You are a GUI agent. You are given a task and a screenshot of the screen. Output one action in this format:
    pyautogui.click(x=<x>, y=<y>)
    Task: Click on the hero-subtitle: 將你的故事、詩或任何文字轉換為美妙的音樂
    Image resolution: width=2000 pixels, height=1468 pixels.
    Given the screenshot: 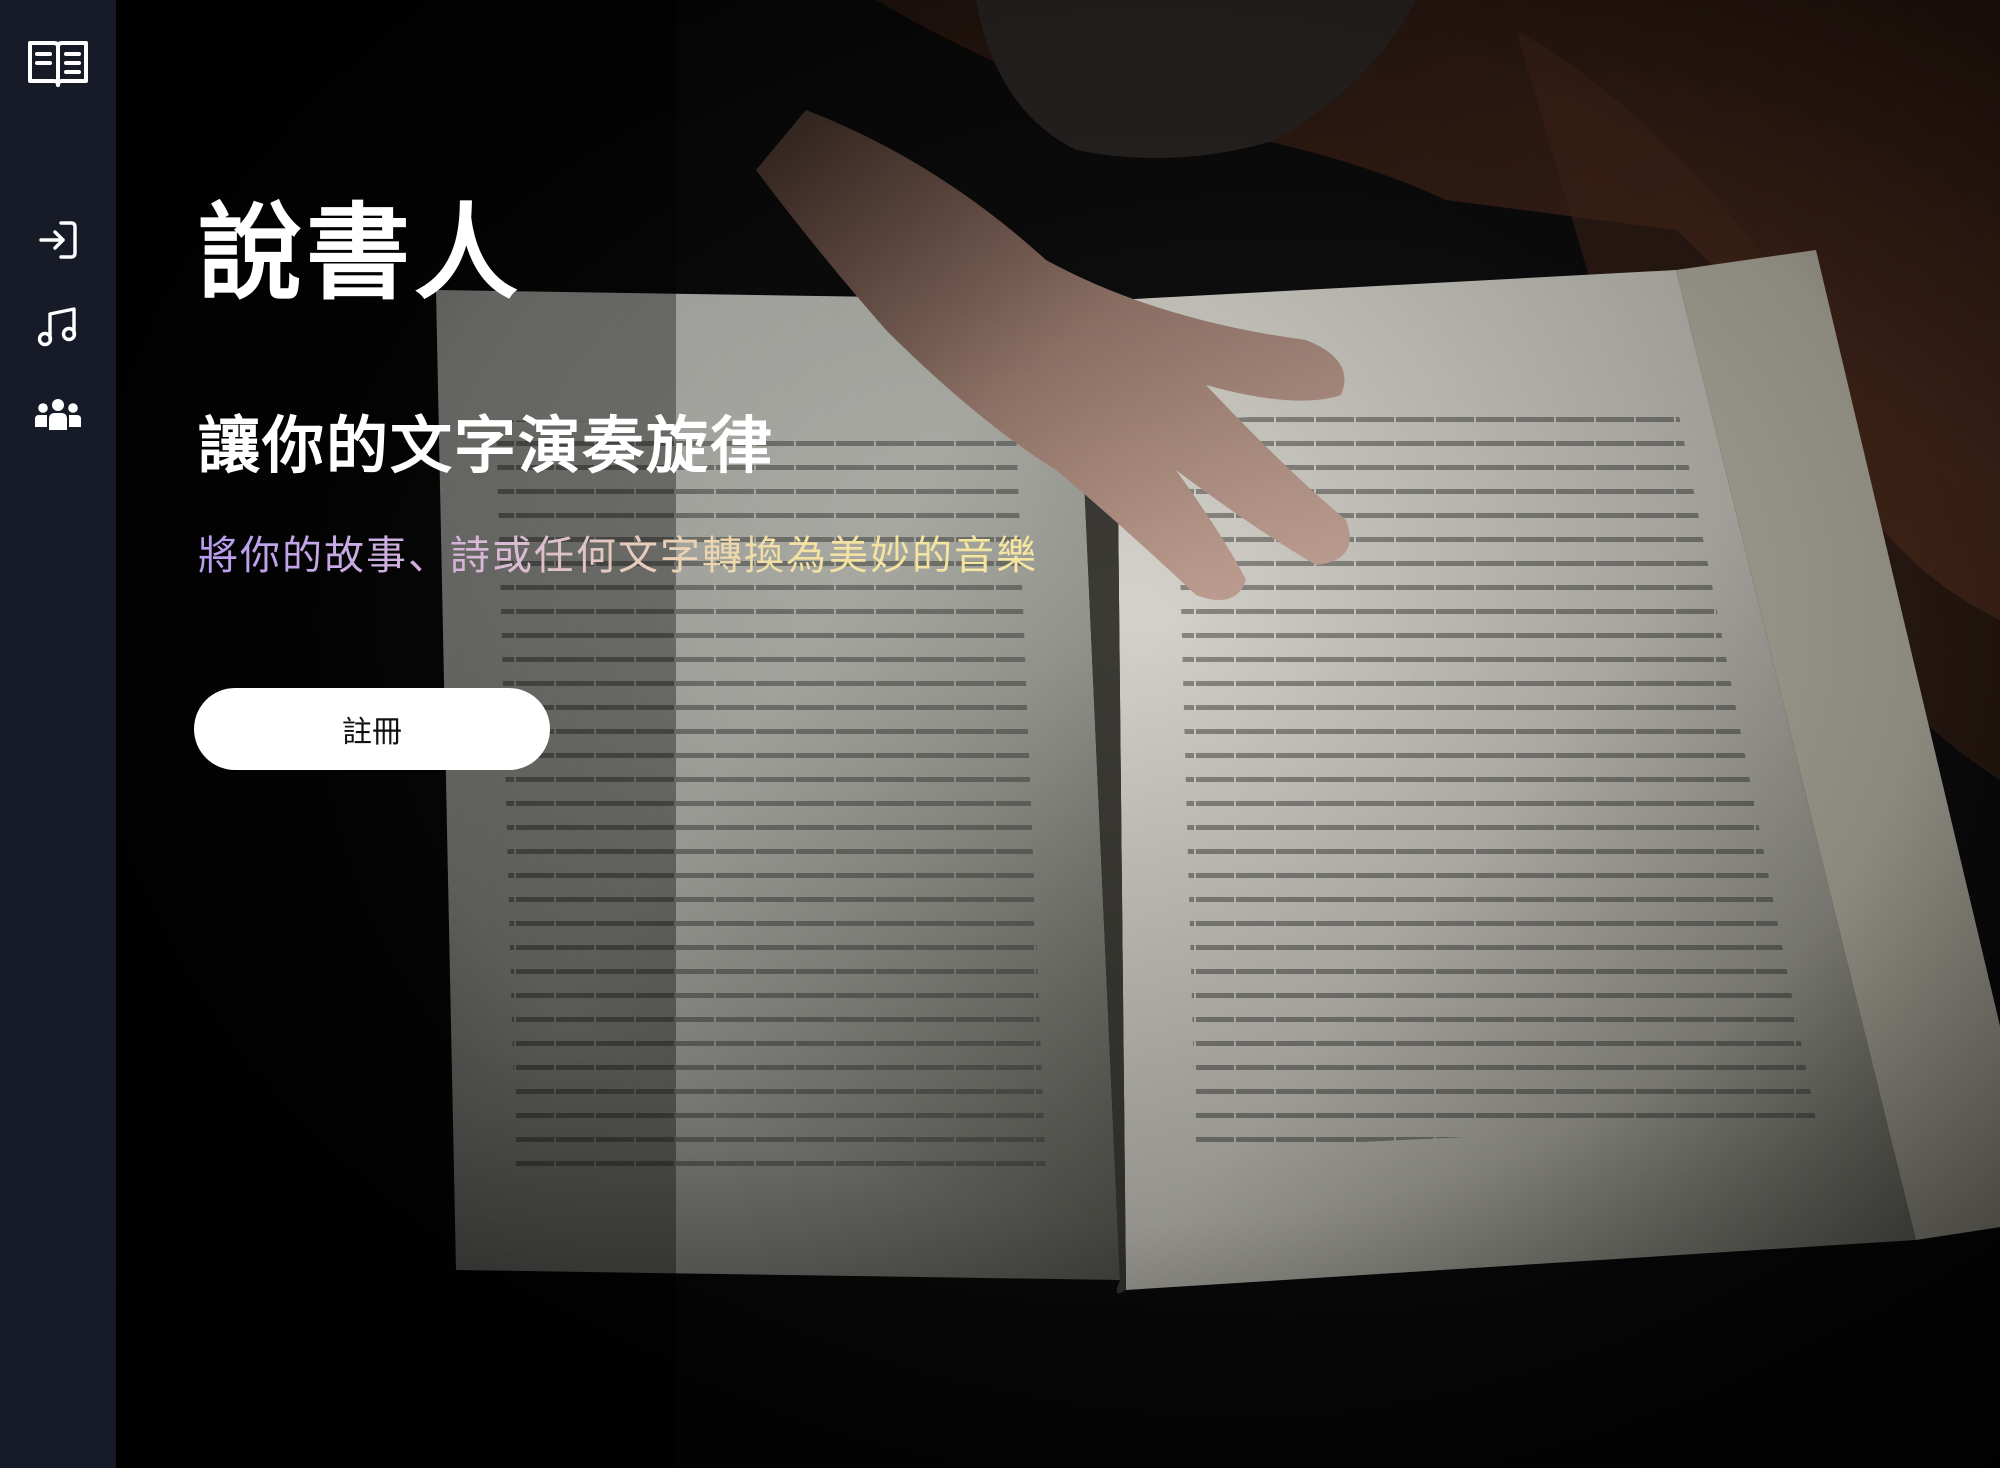 What is the action you would take?
    pyautogui.click(x=618, y=556)
    